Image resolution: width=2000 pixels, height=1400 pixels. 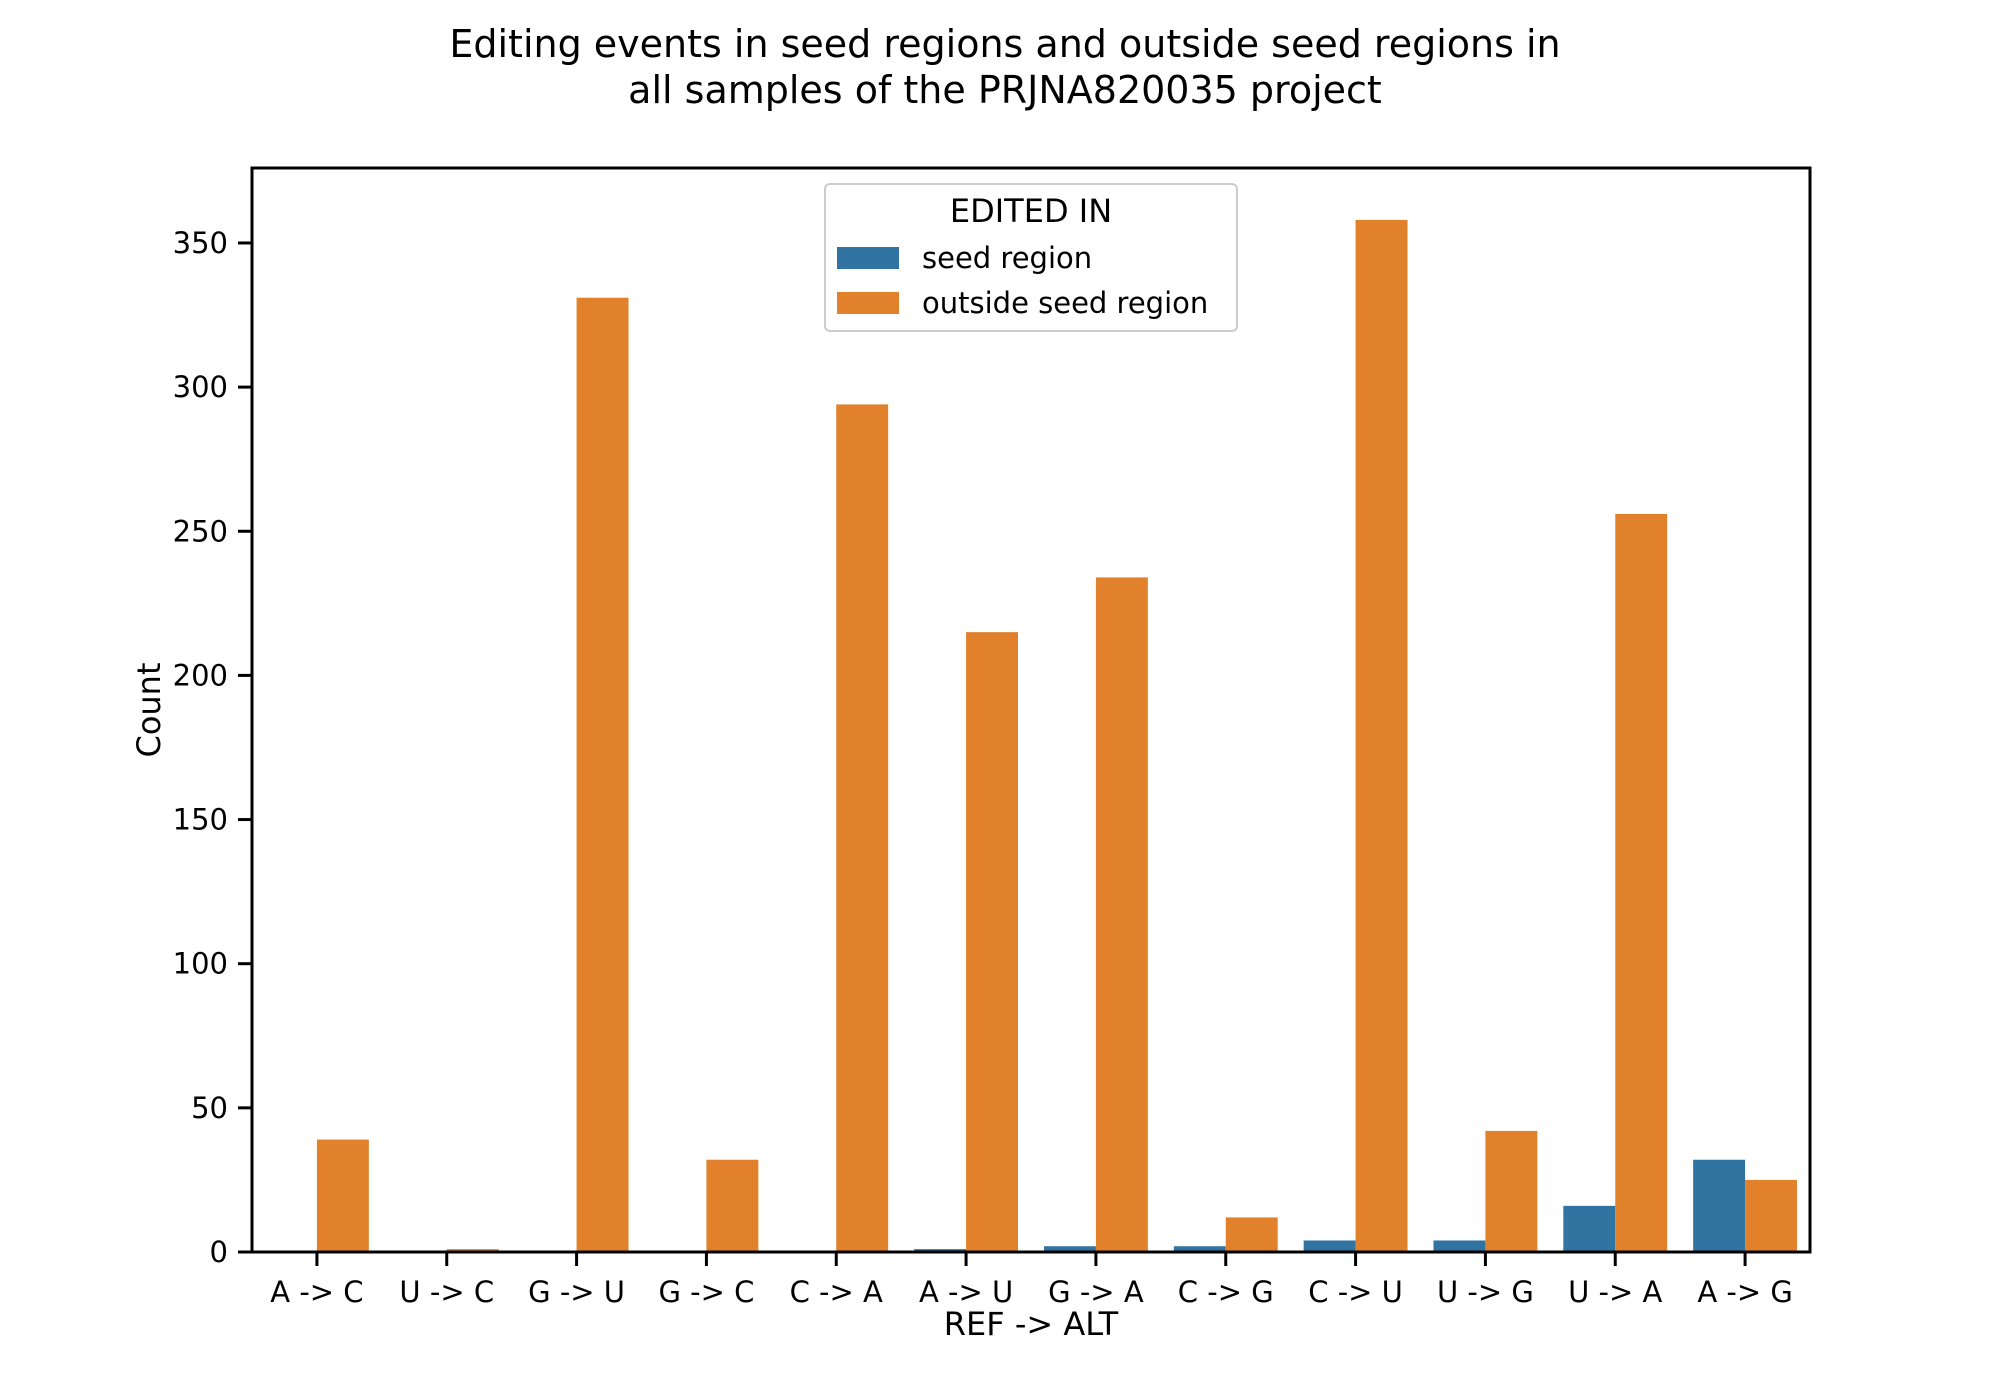 What do you see at coordinates (868, 303) in the screenshot?
I see `legend-swatch-outside-seed-region` at bounding box center [868, 303].